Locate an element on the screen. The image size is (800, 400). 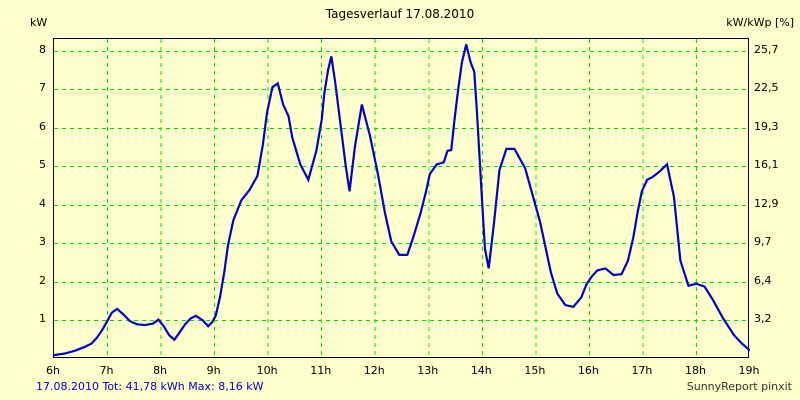
credit-text: SunnyReport pinxit is located at coordinates (739, 386).